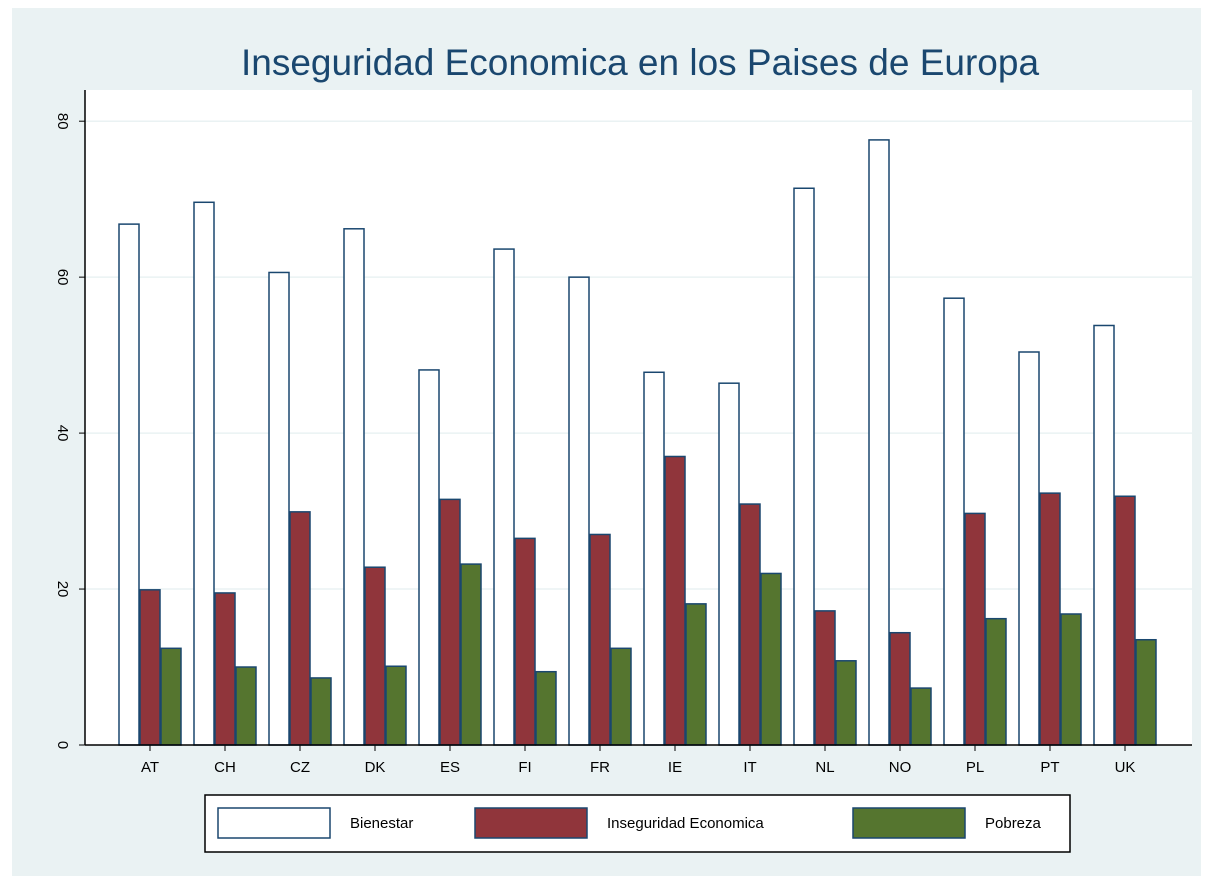 Image resolution: width=1213 pixels, height=890 pixels. I want to click on y-tick-label: 40, so click(62, 433).